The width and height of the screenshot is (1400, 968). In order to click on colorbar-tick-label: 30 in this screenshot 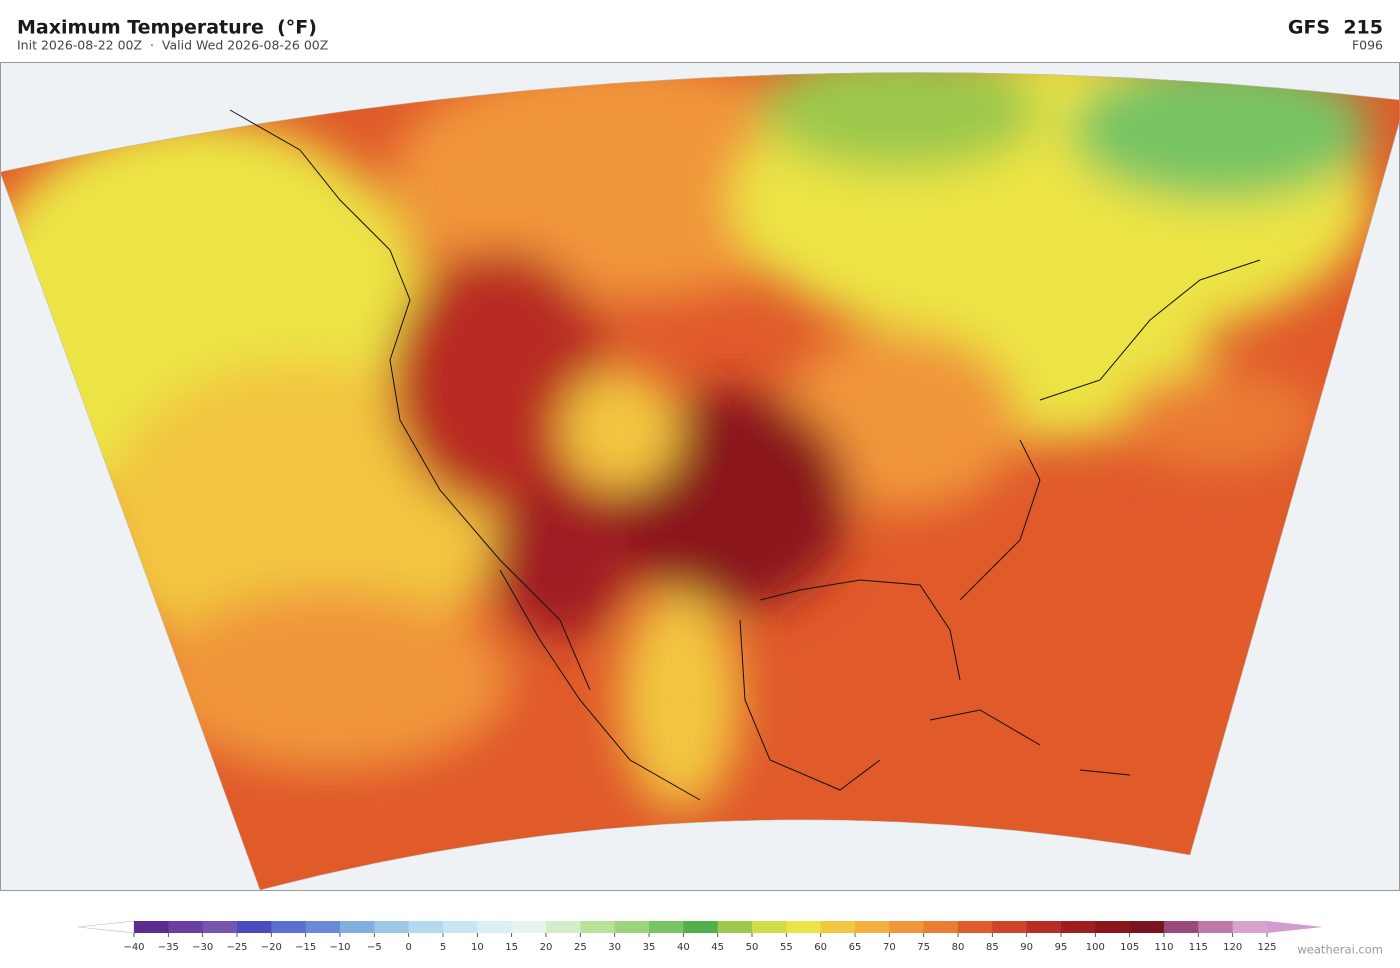, I will do `click(614, 947)`.